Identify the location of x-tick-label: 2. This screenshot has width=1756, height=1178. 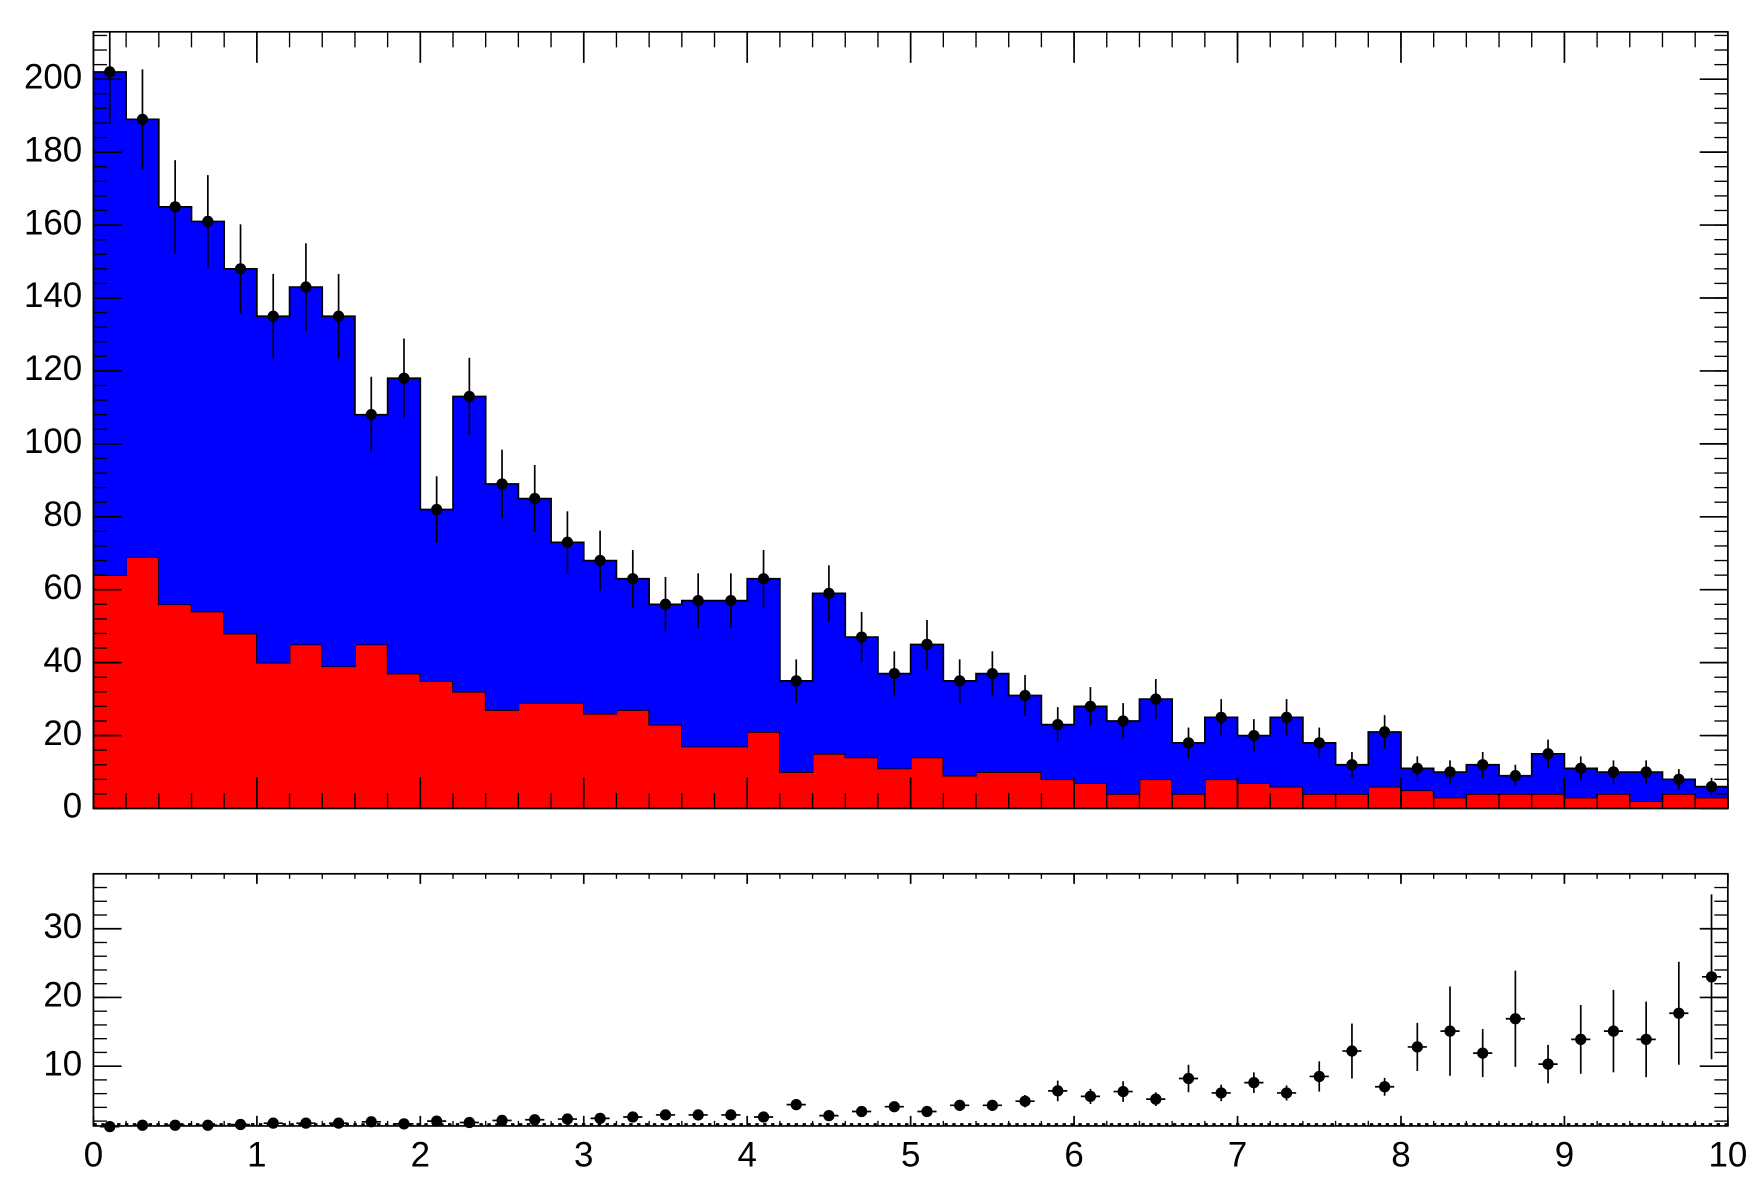
(420, 1155).